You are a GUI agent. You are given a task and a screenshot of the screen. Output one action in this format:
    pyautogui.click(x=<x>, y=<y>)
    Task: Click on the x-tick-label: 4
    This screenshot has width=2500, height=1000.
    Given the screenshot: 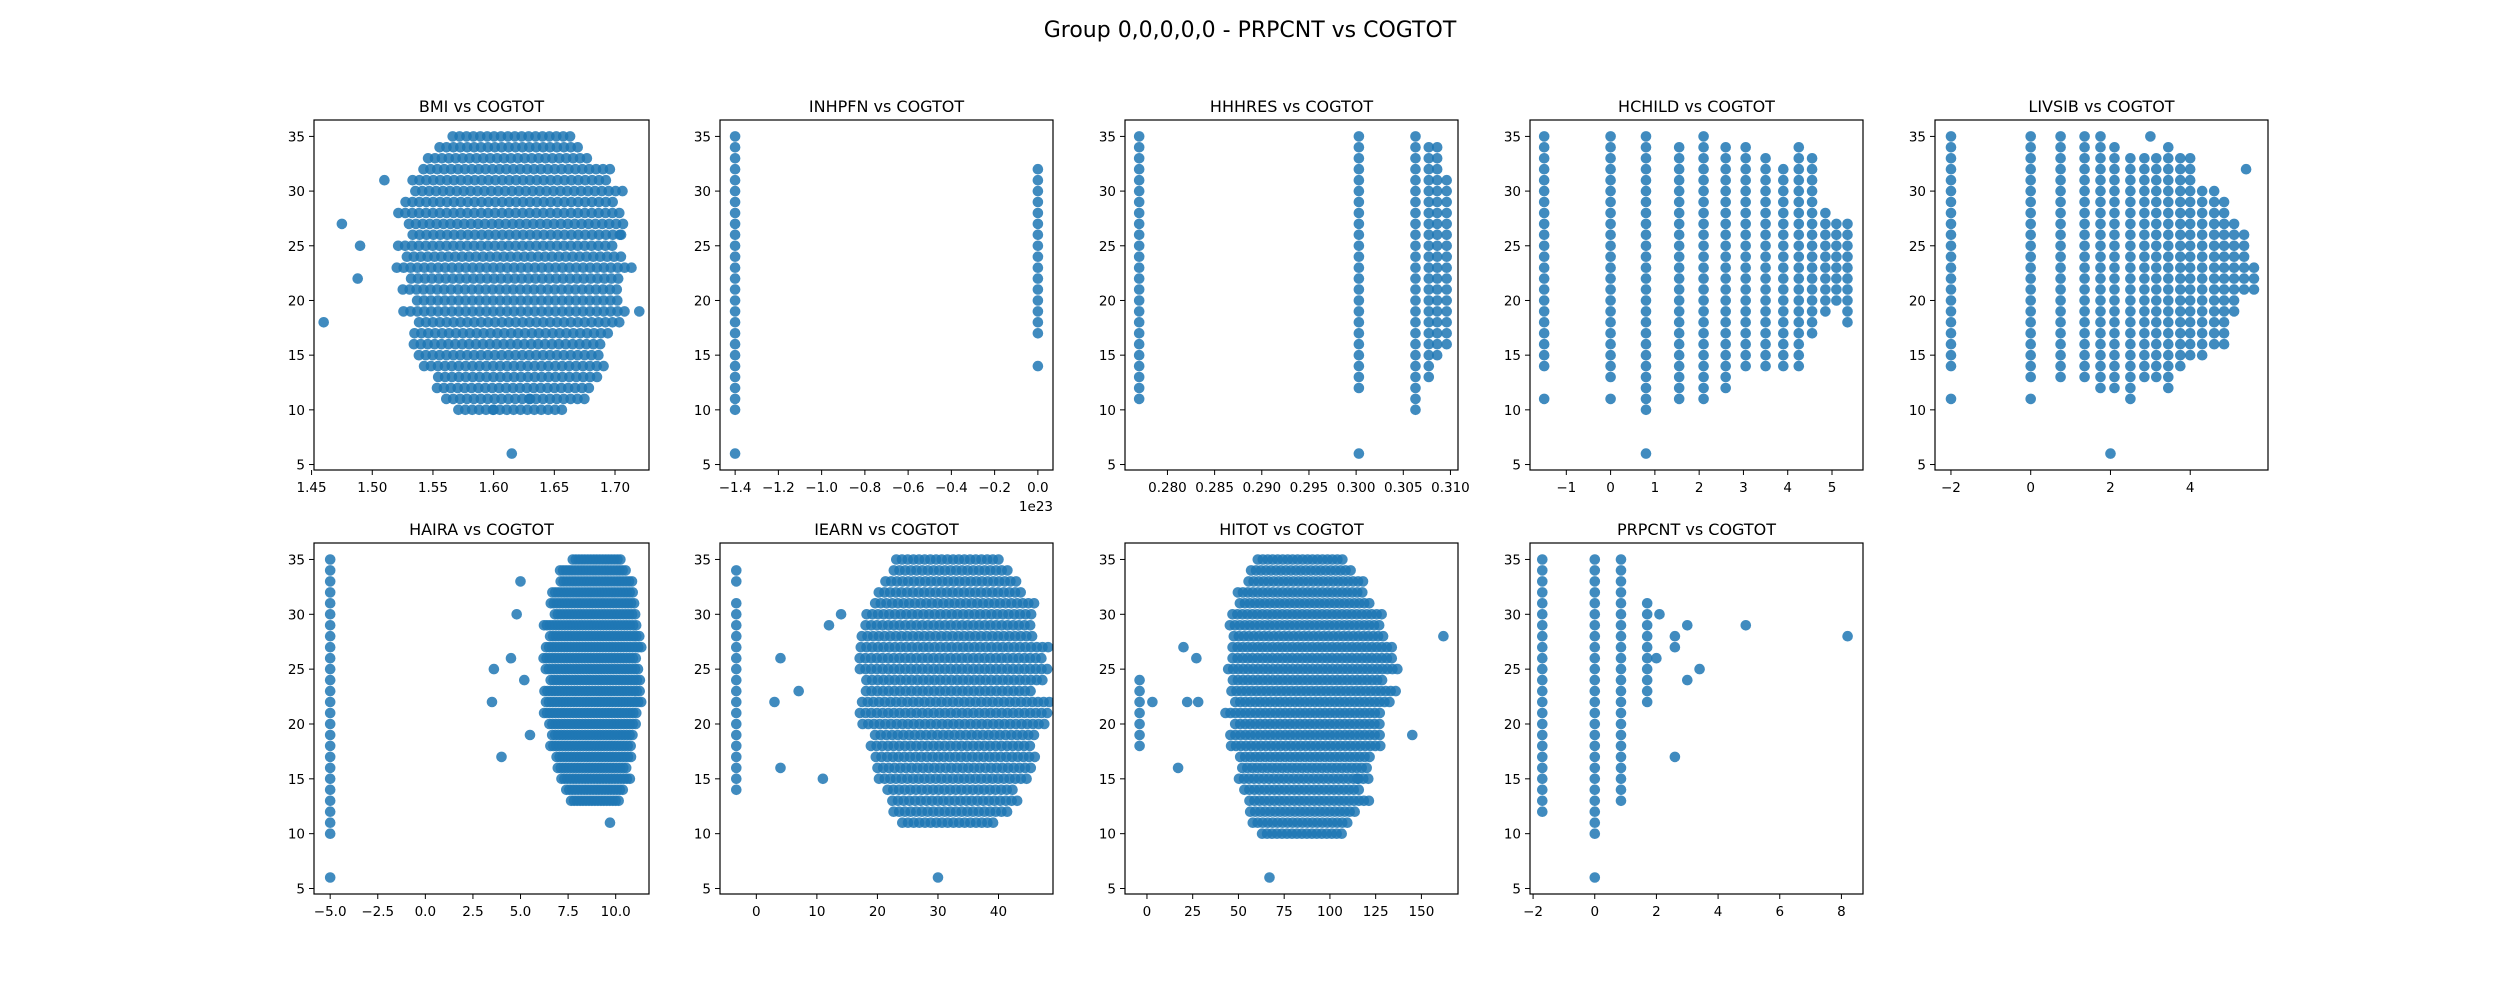 What is the action you would take?
    pyautogui.click(x=1787, y=488)
    